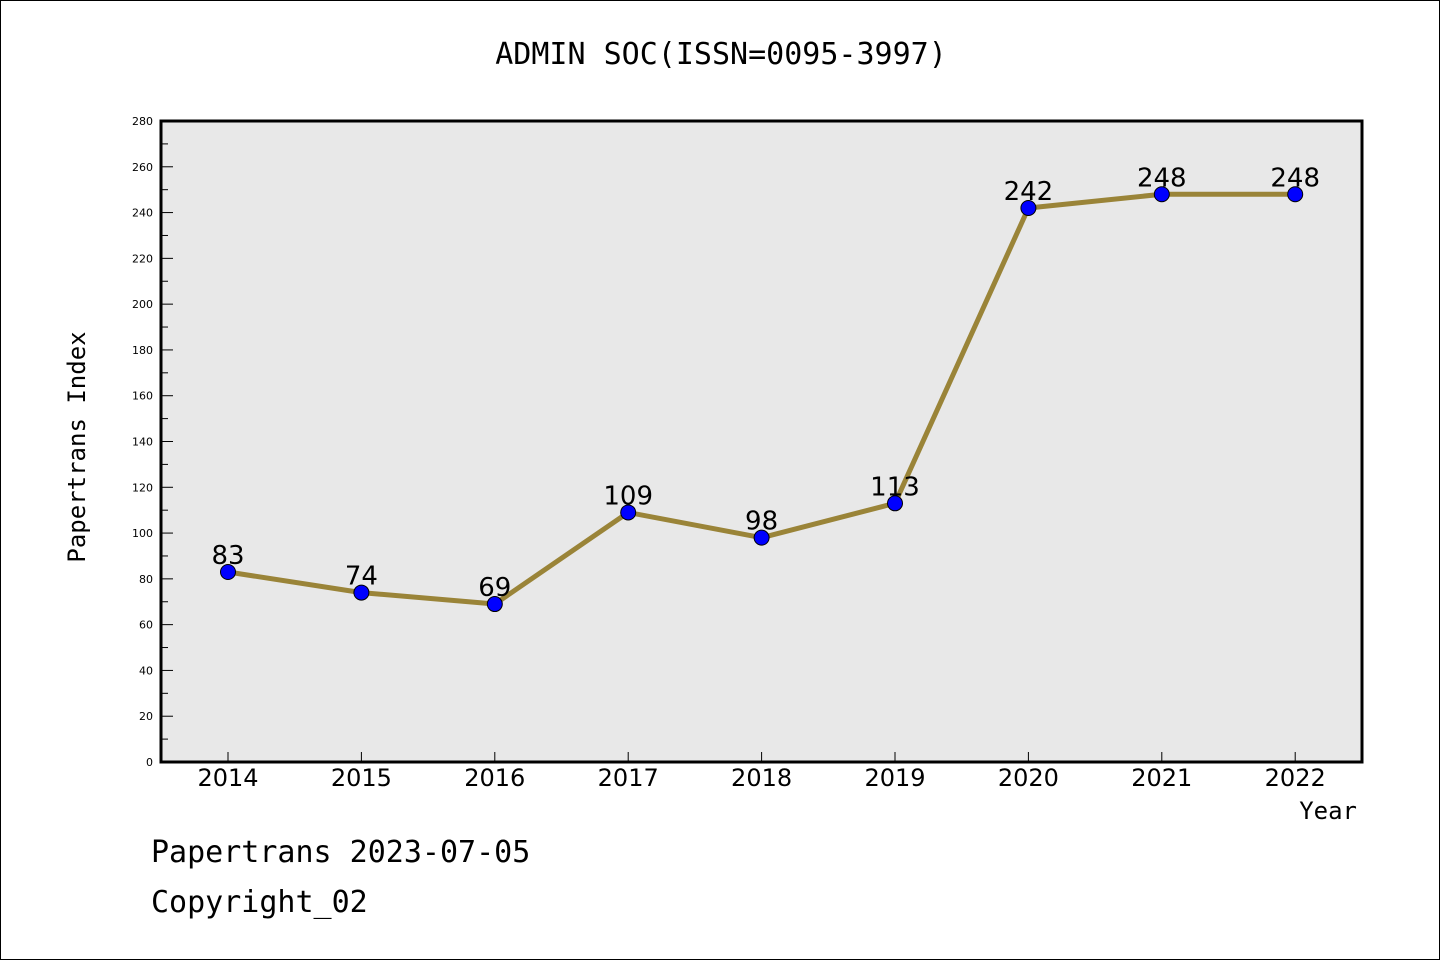  I want to click on y-tick-label: 260, so click(142, 167).